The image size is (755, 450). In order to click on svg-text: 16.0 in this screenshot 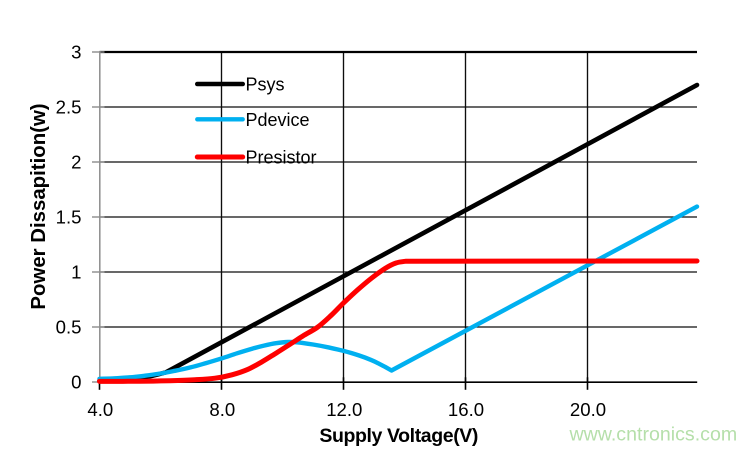, I will do `click(466, 409)`.